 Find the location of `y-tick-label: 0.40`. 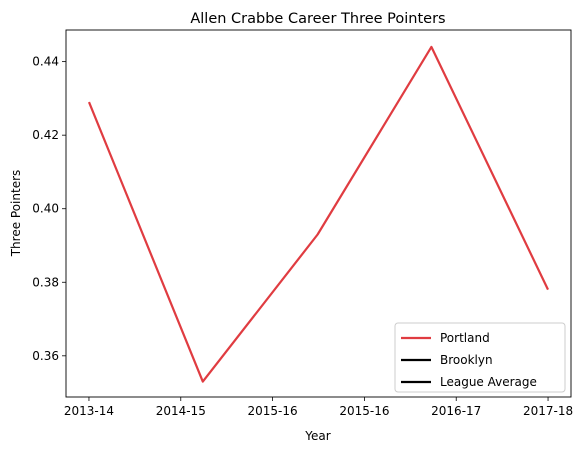

y-tick-label: 0.40 is located at coordinates (45, 209).